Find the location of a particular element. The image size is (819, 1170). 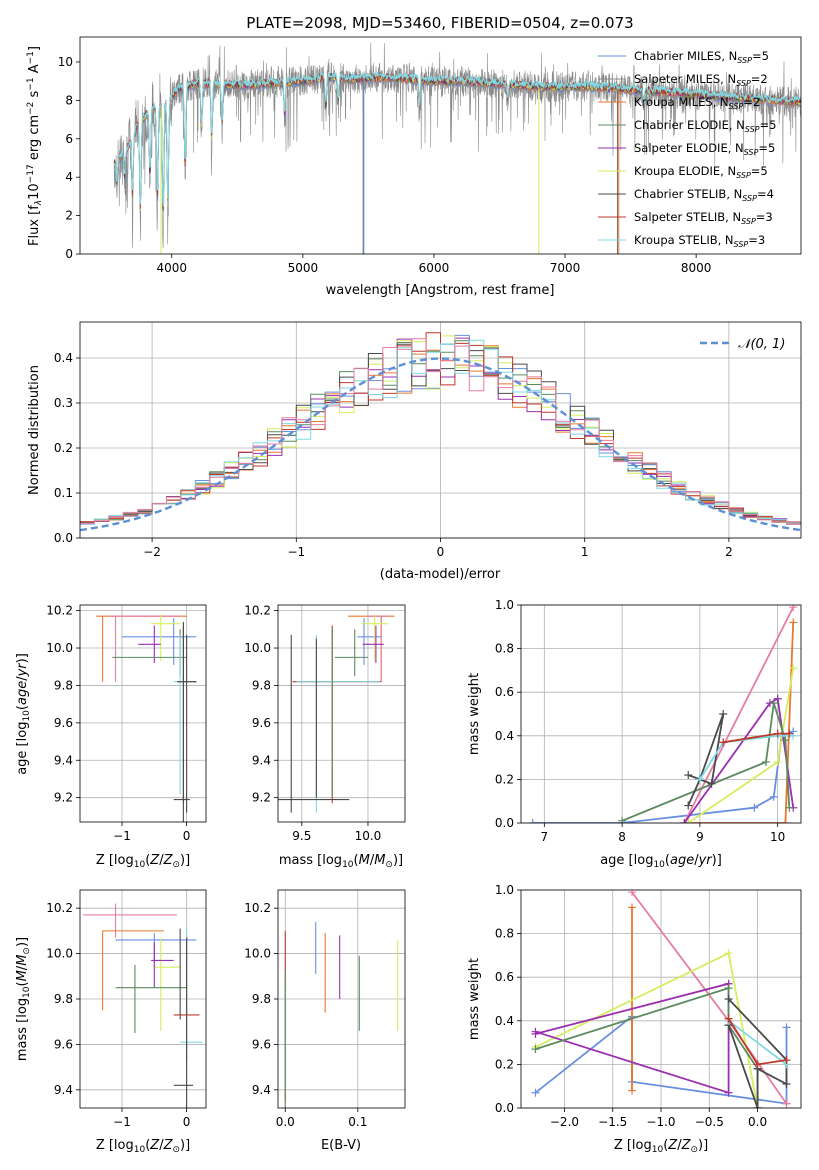

mass-vs-Z-x-label: Z [log10(Z/Z⊙)] is located at coordinates (143, 1146).